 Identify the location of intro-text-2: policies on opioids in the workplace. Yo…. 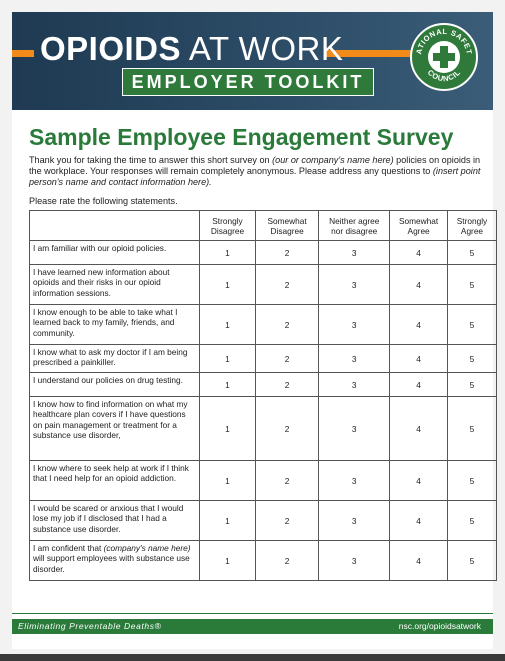
(255, 166).